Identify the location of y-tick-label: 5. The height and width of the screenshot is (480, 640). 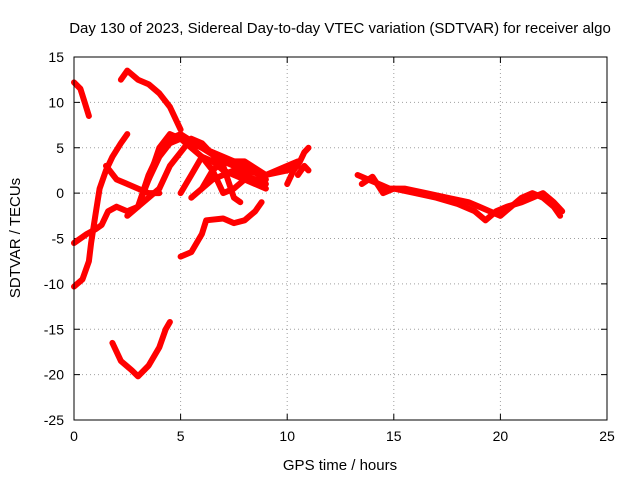
(60, 148).